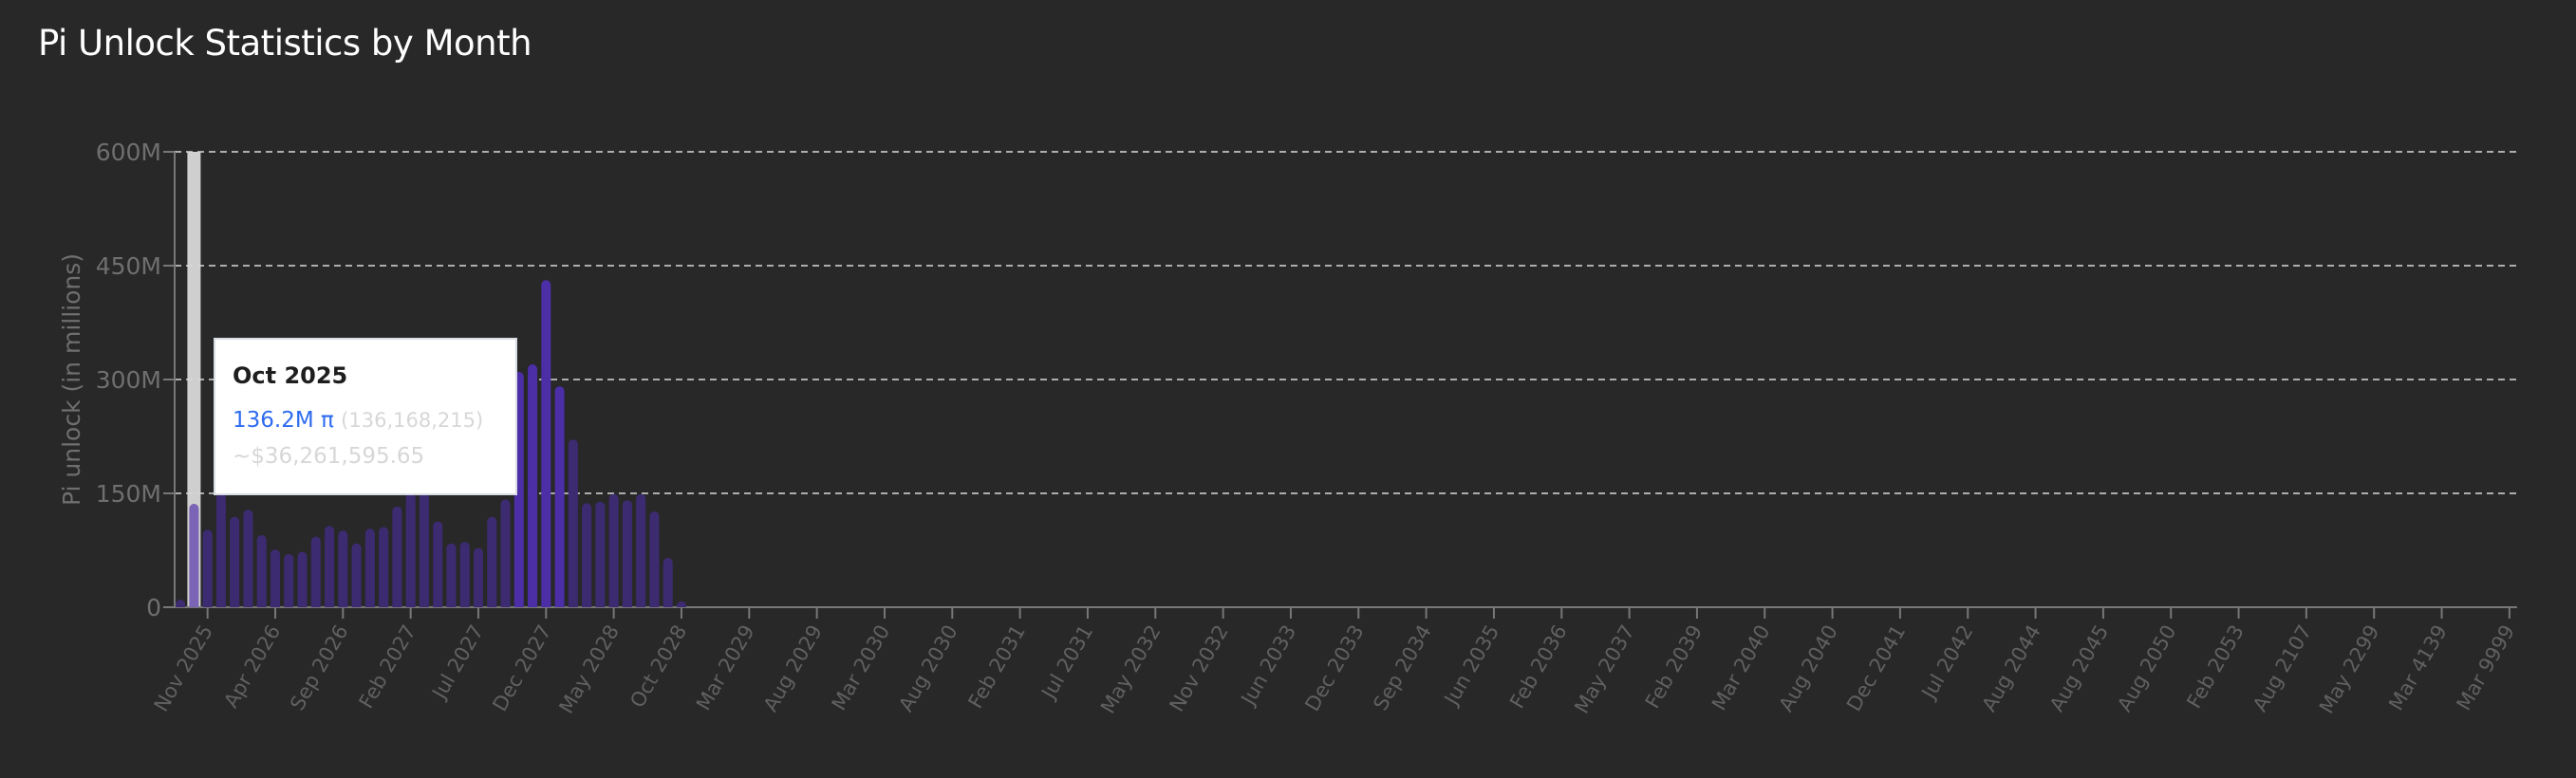  Describe the element at coordinates (183, 668) in the screenshot. I see `x-tick-label: Nov 2025` at that location.